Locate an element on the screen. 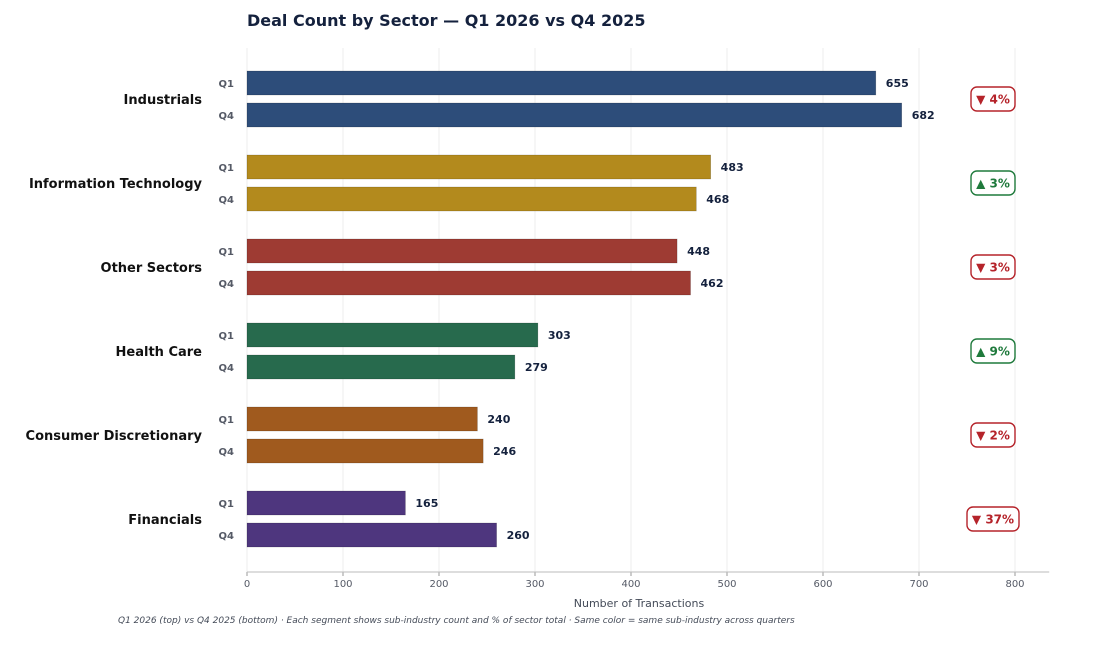 This screenshot has width=1107, height=645. value-label: 165 is located at coordinates (426, 503).